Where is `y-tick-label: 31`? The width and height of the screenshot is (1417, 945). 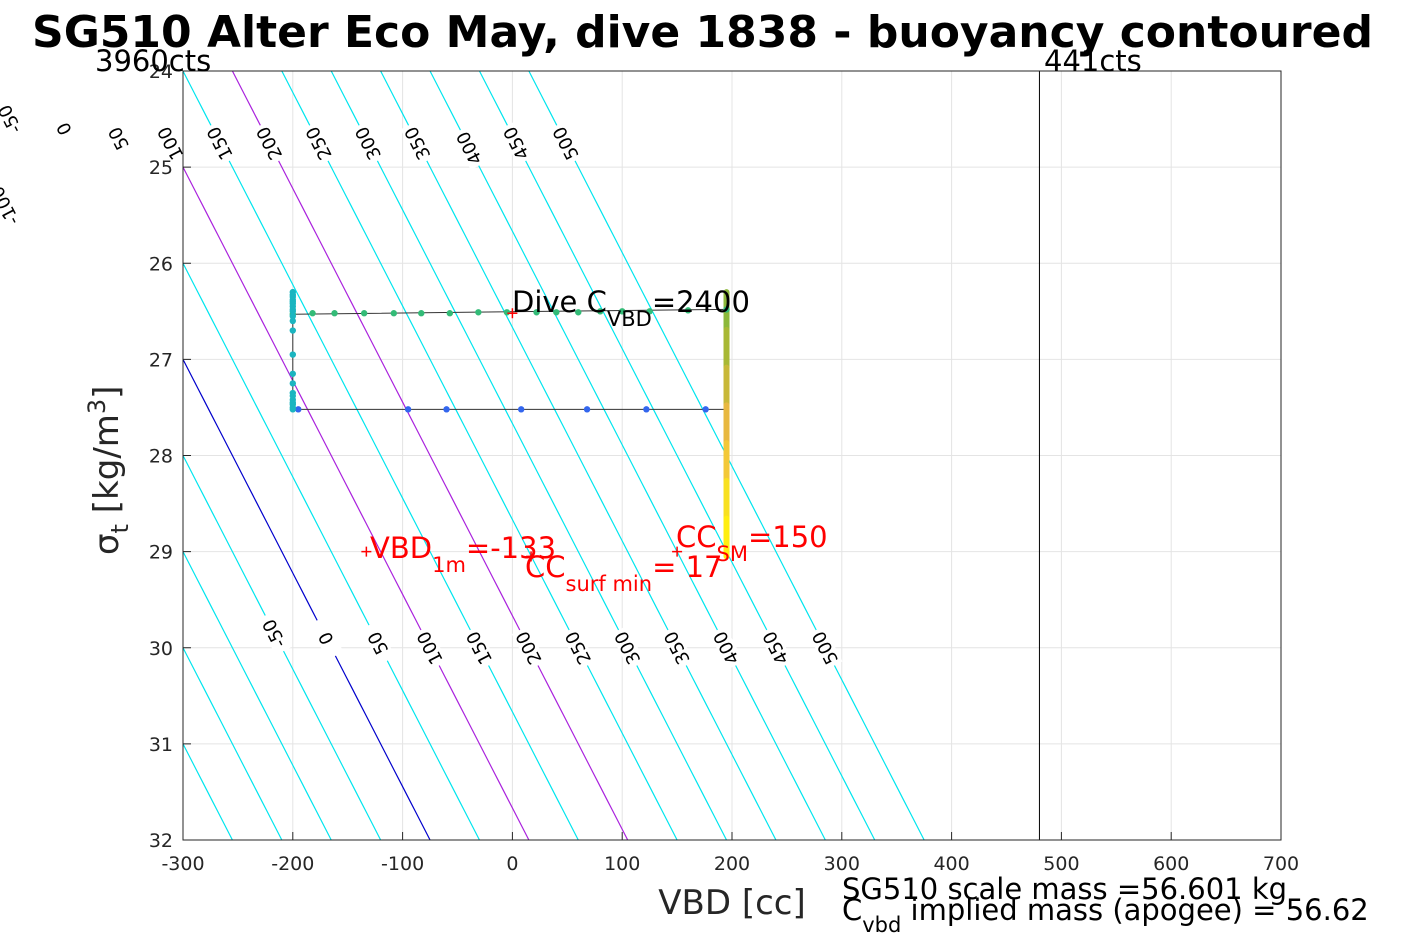
y-tick-label: 31 is located at coordinates (161, 745).